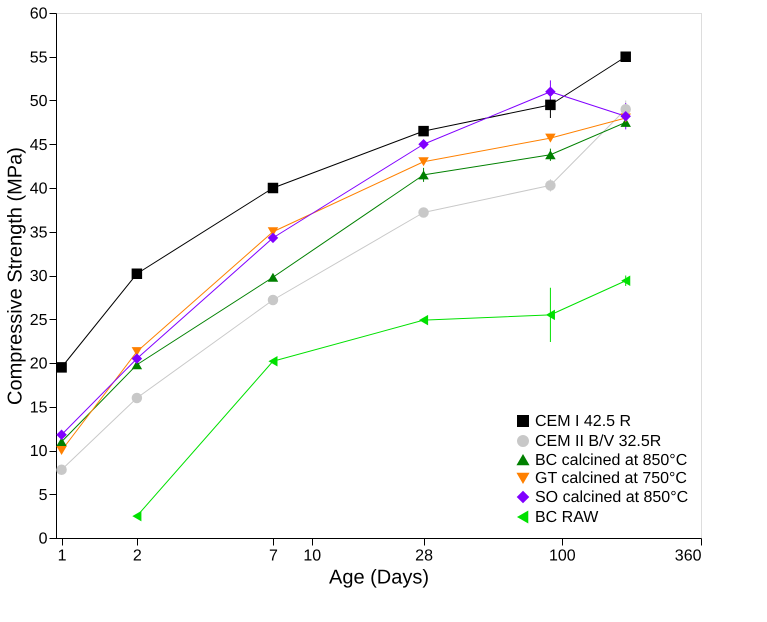 Image resolution: width=767 pixels, height=622 pixels. I want to click on y-tick-label: 5, so click(43, 495).